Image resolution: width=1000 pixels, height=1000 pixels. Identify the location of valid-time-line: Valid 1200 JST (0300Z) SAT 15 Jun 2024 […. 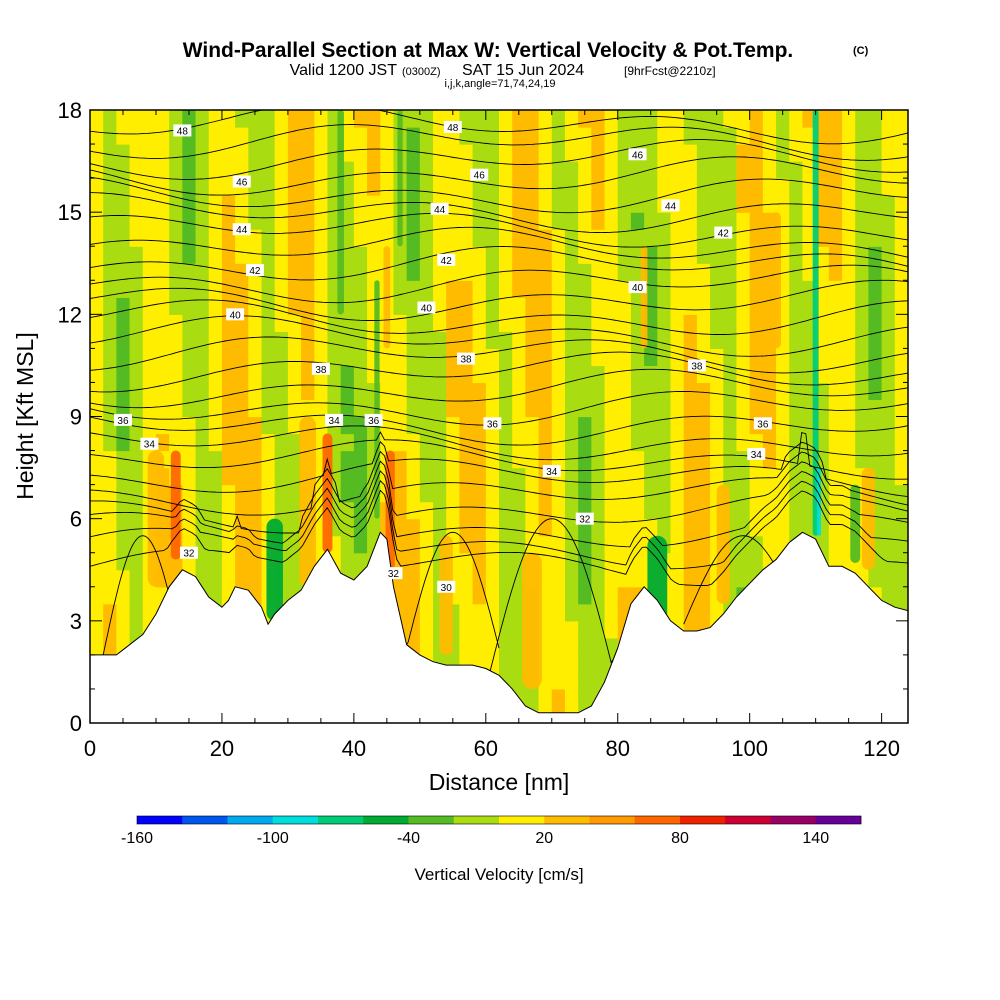
(503, 70).